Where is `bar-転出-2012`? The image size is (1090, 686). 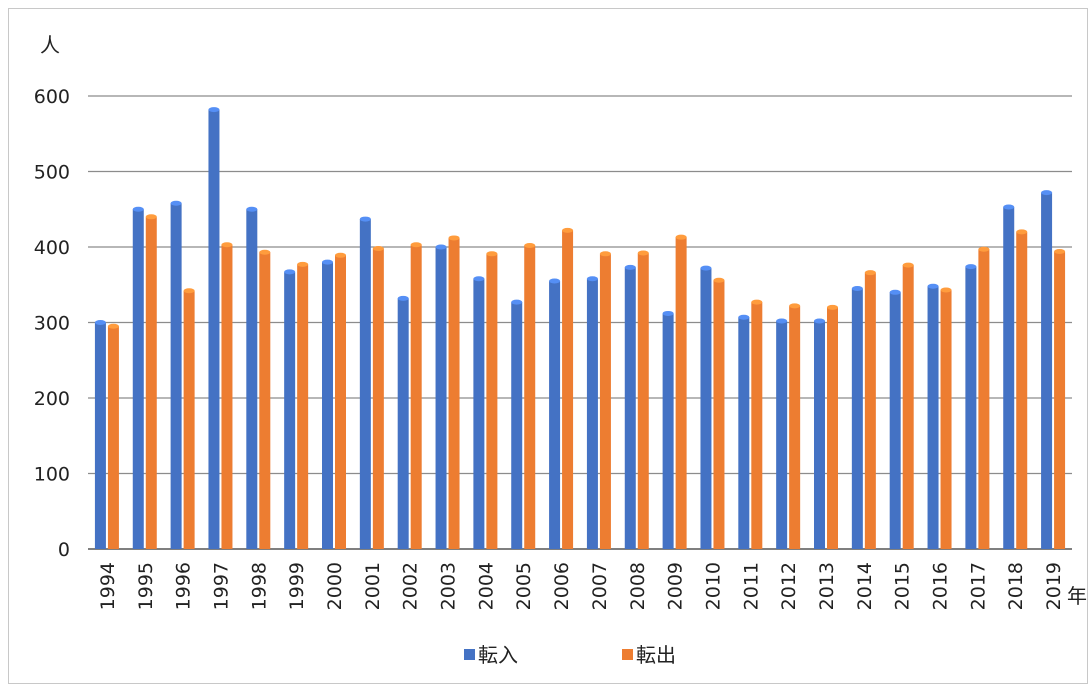 bar-転出-2012 is located at coordinates (795, 427).